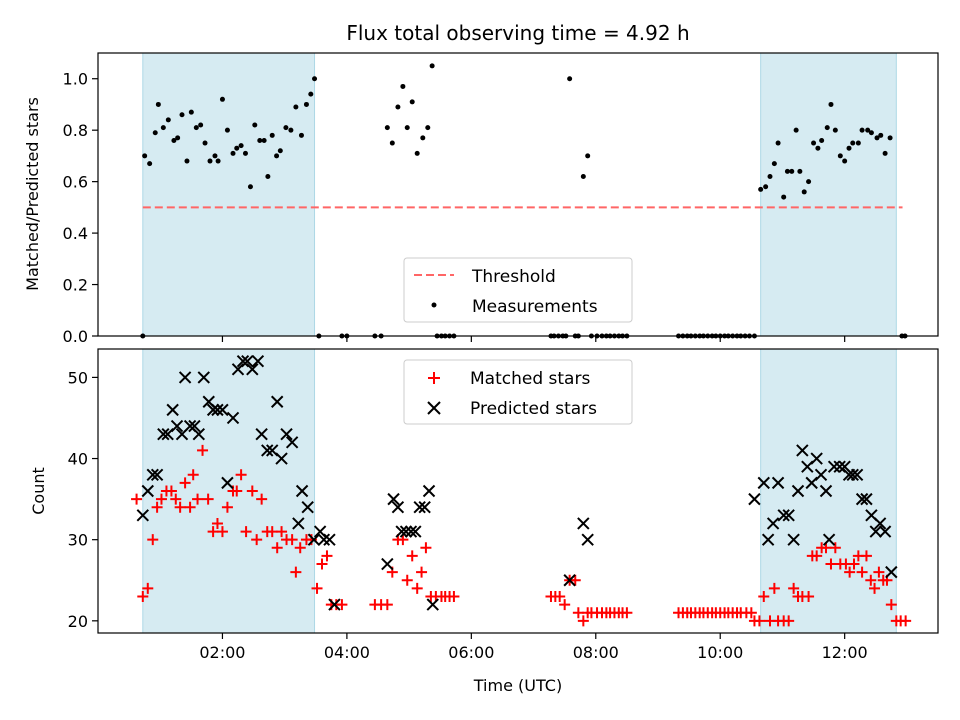 The image size is (960, 720). Describe the element at coordinates (38, 491) in the screenshot. I see `bottom-y-axis-label: Count` at that location.